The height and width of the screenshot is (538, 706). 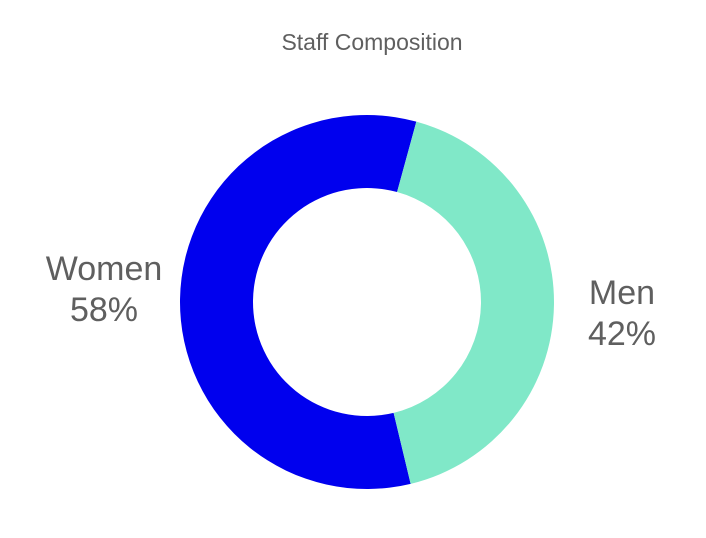 I want to click on slice-value-men: 42%, so click(x=622, y=334).